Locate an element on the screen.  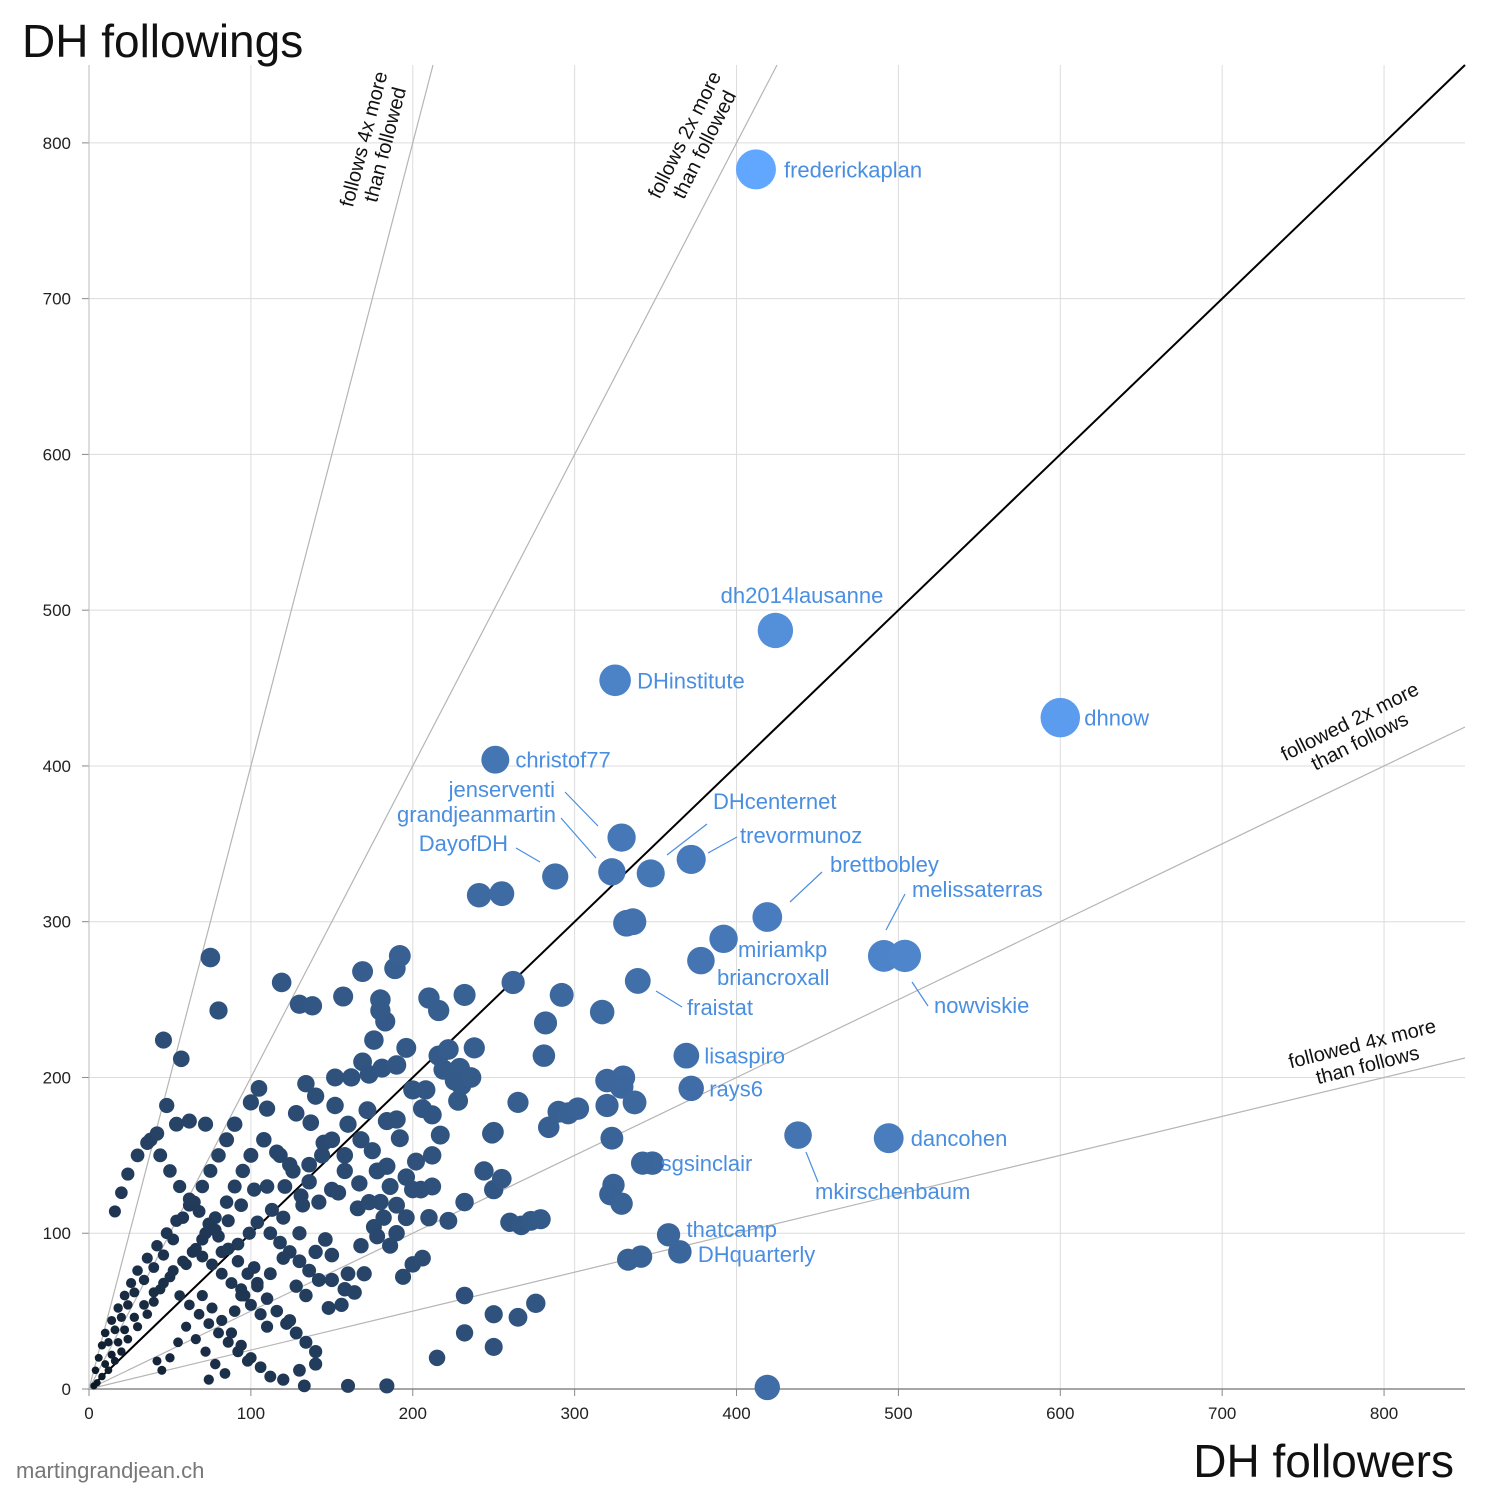
point-label-miriamkp: miriamkp is located at coordinates (782, 949).